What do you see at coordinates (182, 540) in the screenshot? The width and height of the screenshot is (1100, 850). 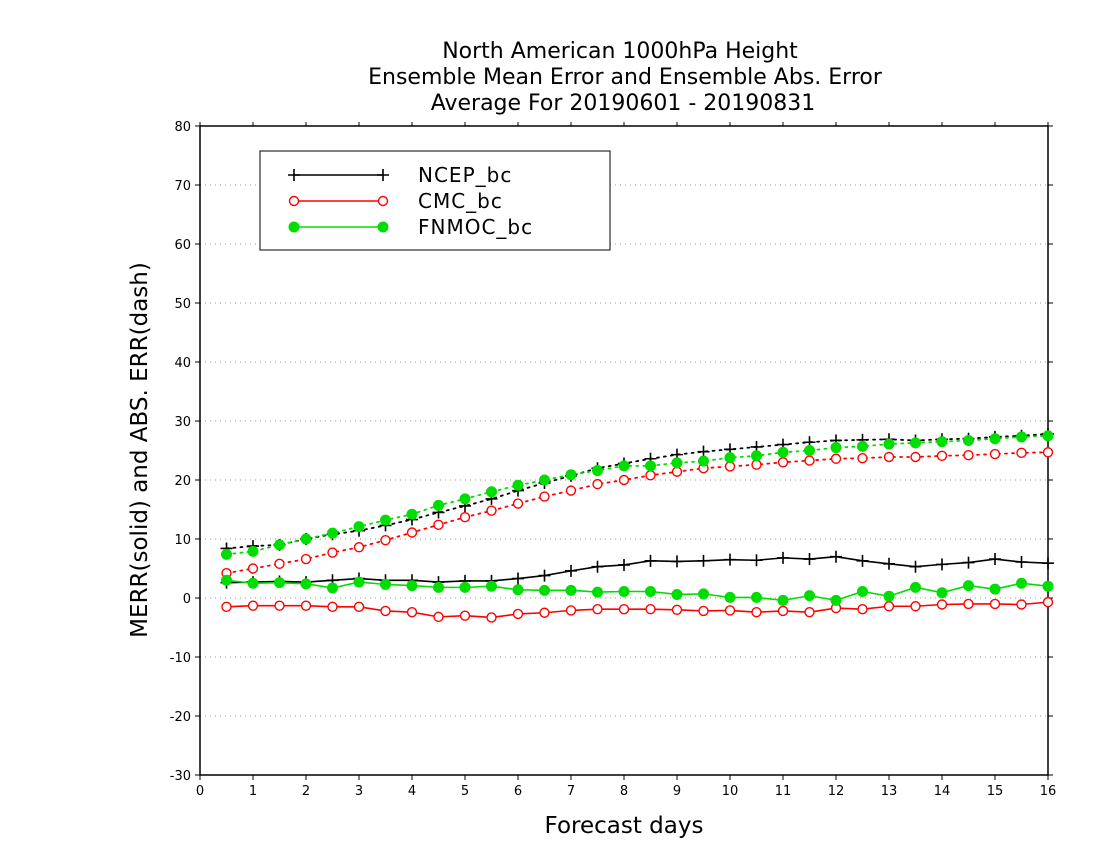 I see `y-tick-label: 10` at bounding box center [182, 540].